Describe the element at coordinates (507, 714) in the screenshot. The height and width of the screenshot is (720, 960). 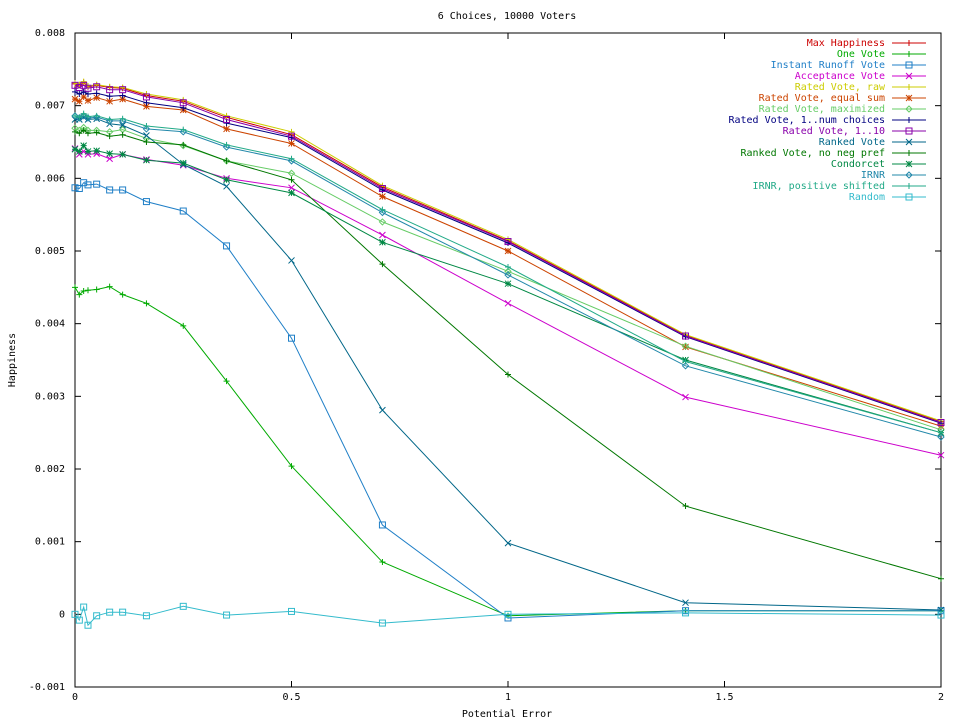
I see `x-axis-label: Potential Error` at that location.